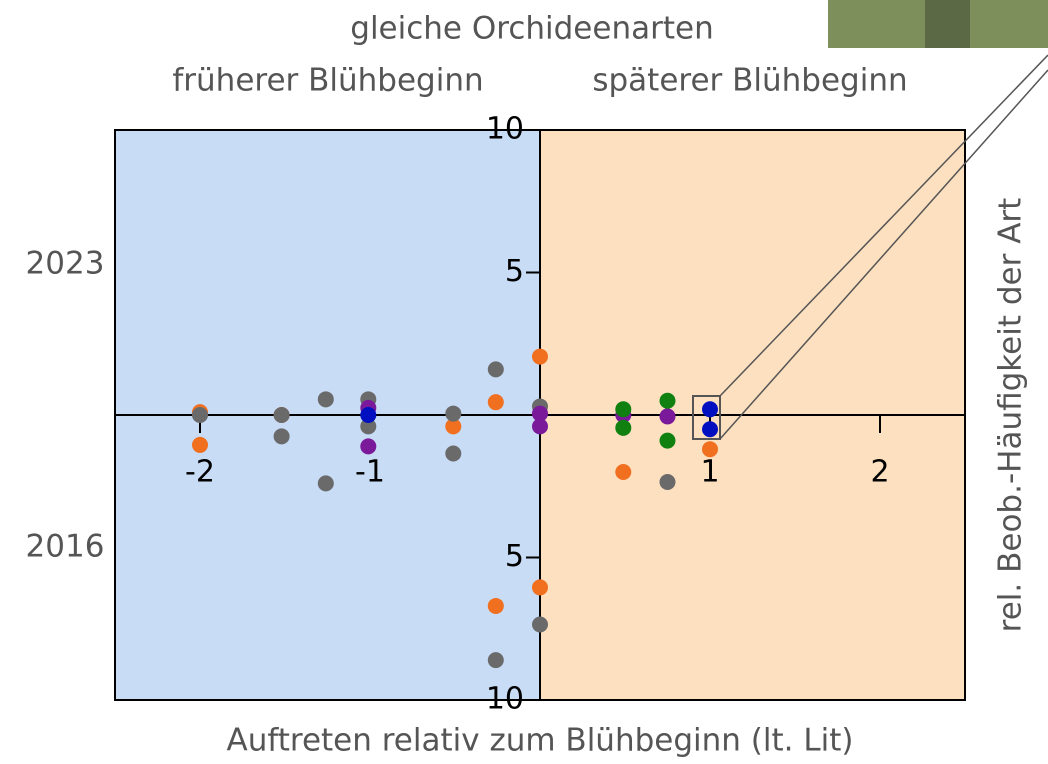  I want to click on photo-stem, so click(947, 24).